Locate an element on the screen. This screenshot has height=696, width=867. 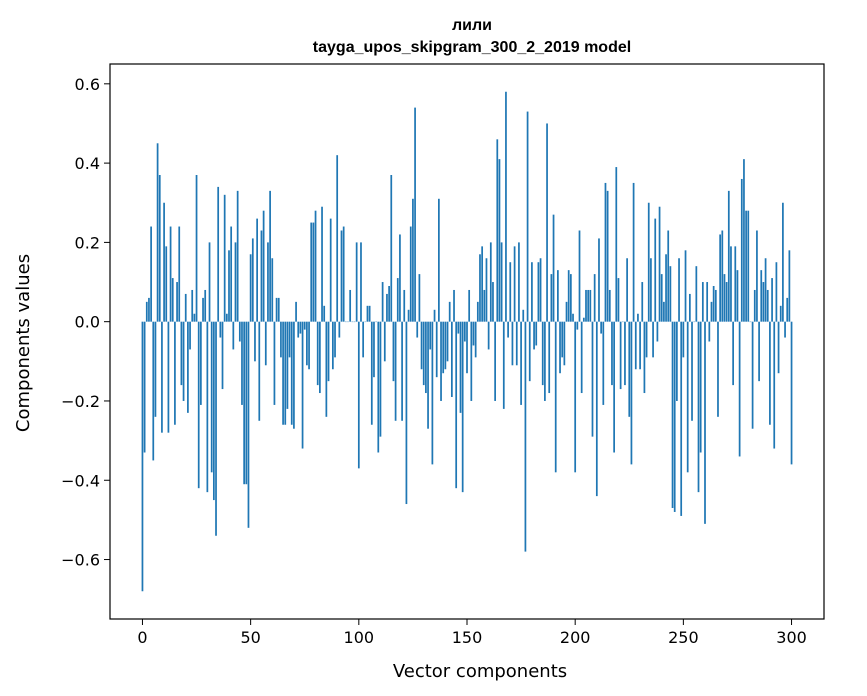
y-tick-label: −0.2 is located at coordinates (80, 401).